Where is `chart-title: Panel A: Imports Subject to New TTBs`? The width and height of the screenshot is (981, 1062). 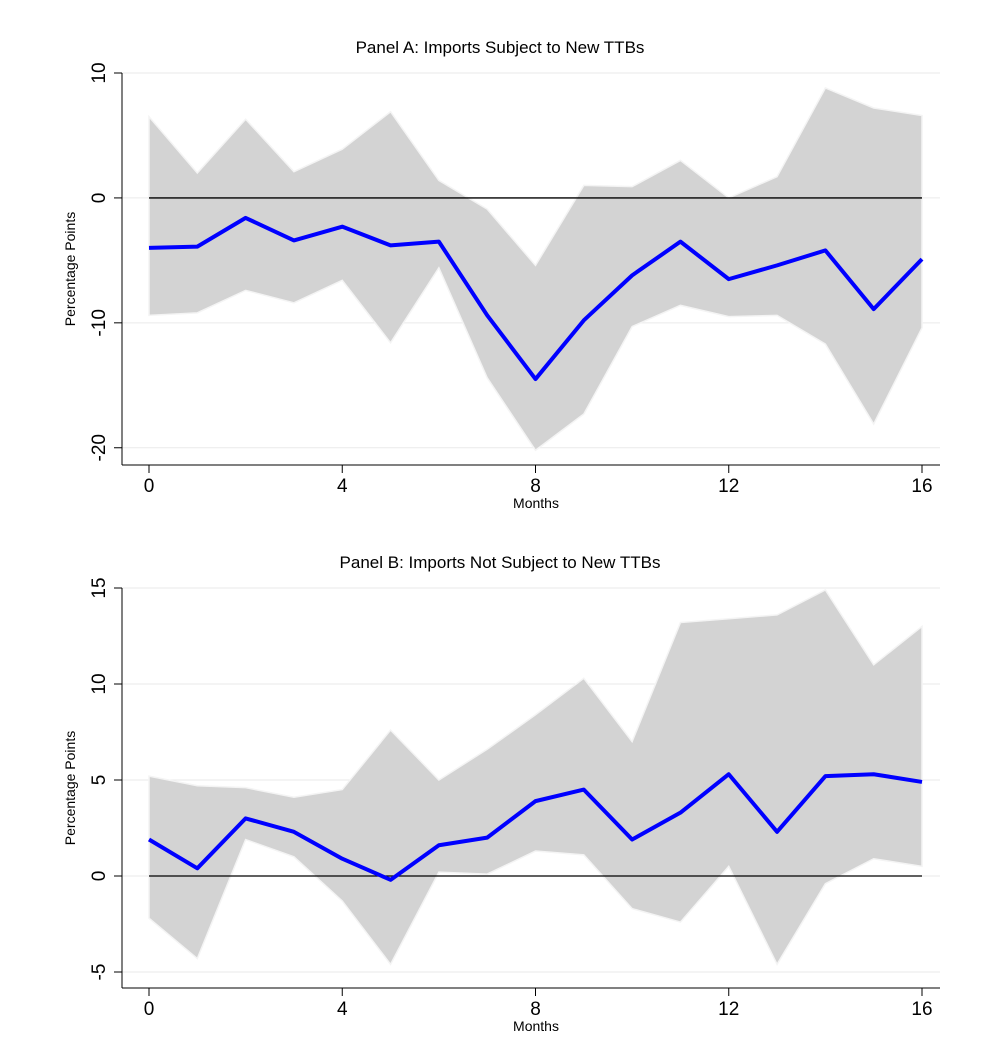 chart-title: Panel A: Imports Subject to New TTBs is located at coordinates (500, 47).